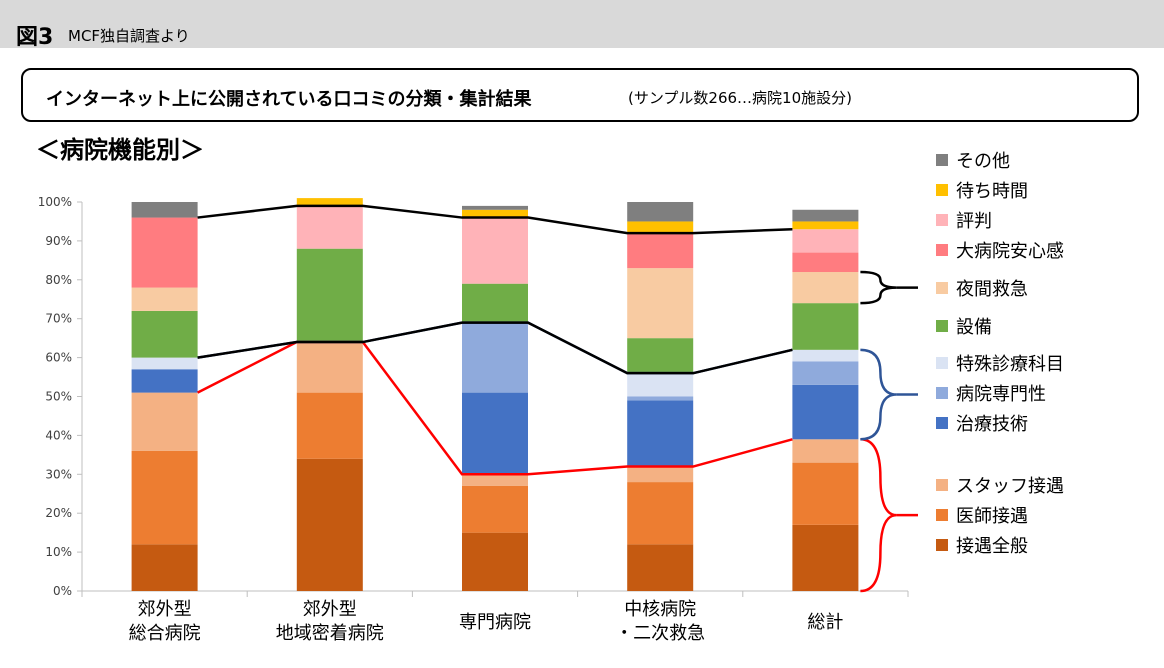 The width and height of the screenshot is (1164, 668). What do you see at coordinates (992, 546) in the screenshot?
I see `legend-label: 接遇全般` at bounding box center [992, 546].